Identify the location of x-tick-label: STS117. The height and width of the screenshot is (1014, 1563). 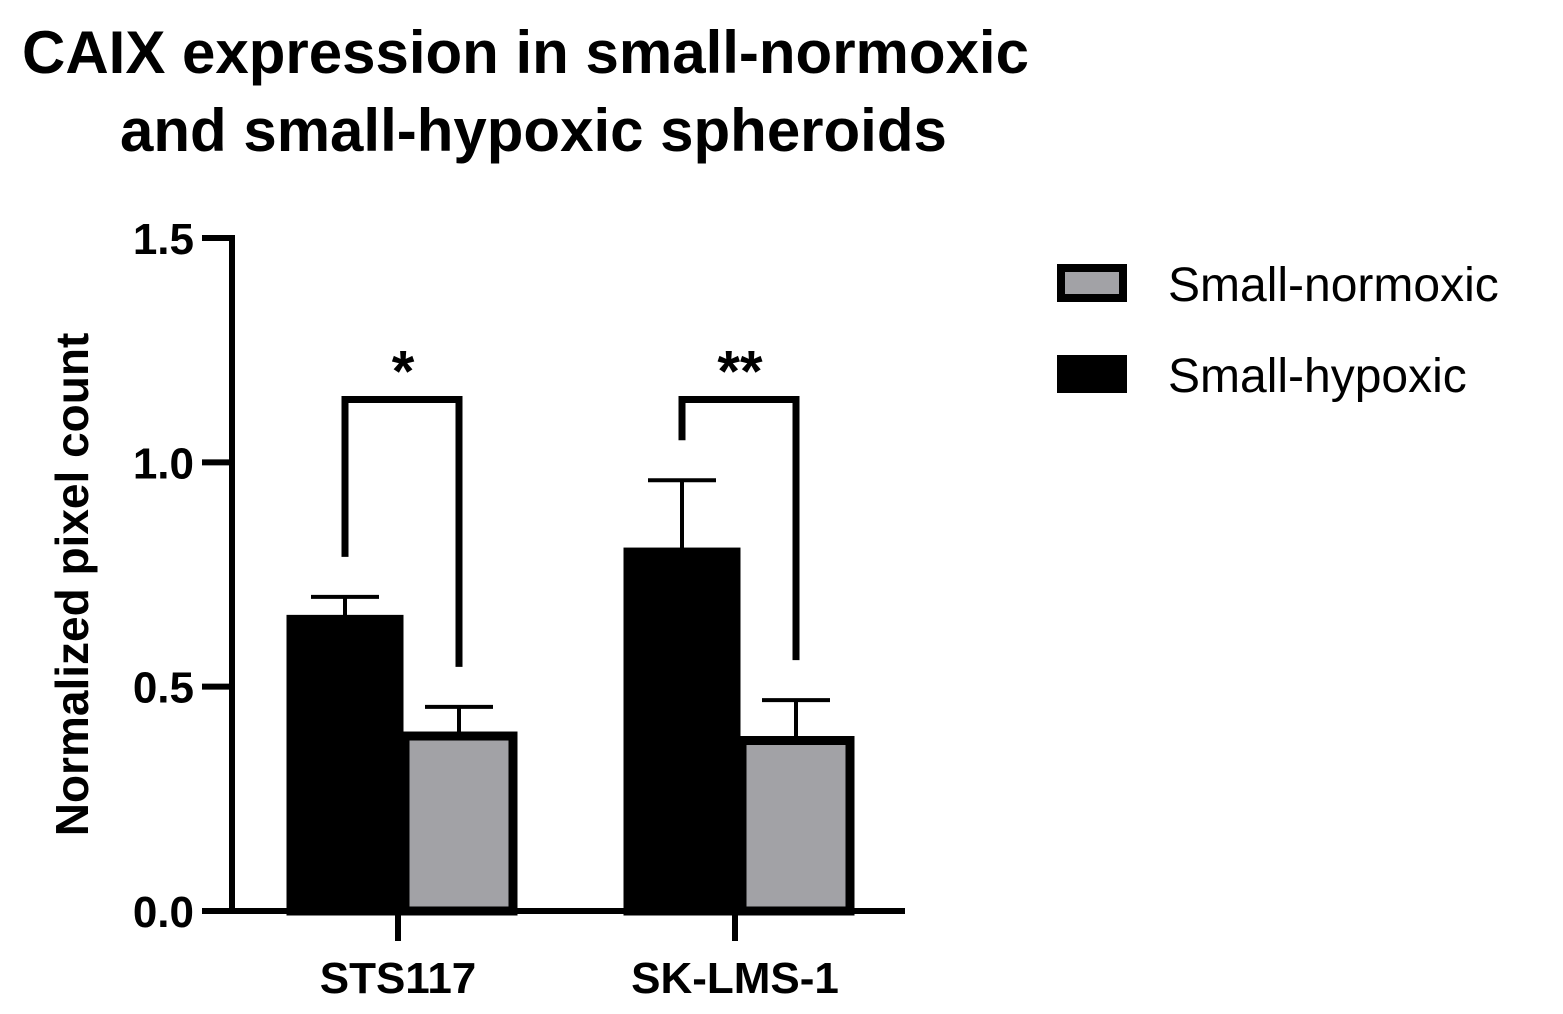
(398, 978).